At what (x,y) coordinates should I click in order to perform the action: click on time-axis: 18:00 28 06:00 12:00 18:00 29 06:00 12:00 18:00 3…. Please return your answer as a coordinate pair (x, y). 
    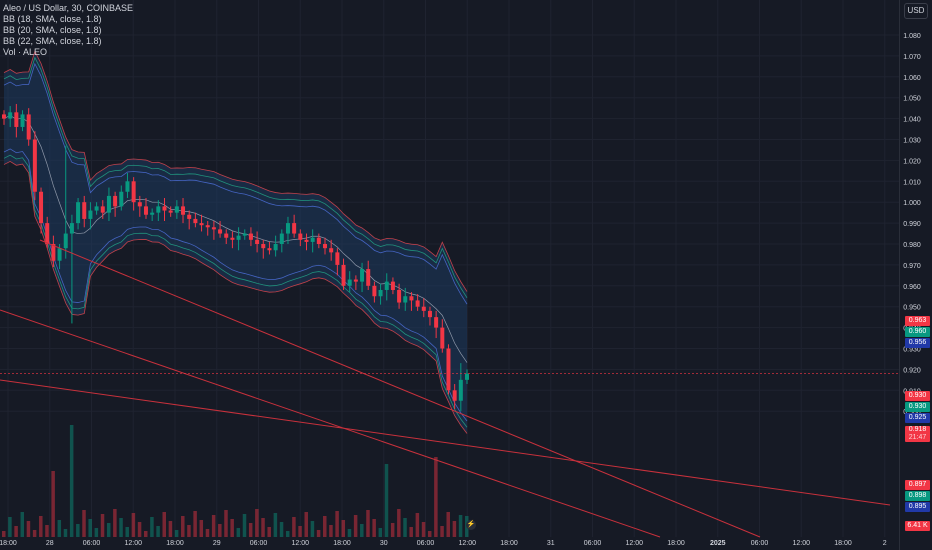
    Looking at the image, I should click on (443, 543).